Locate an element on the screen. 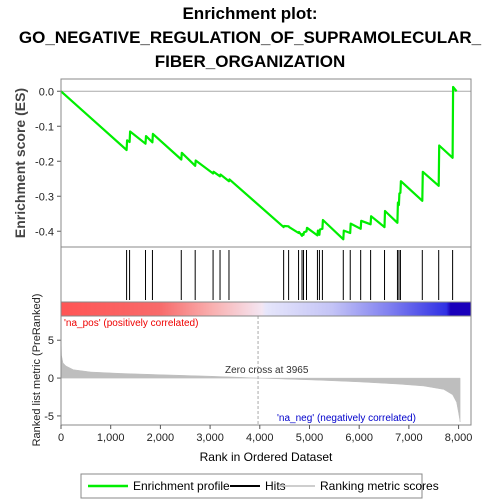 This screenshot has height=500, width=500. x-tick-label: 2,000 is located at coordinates (161, 438).